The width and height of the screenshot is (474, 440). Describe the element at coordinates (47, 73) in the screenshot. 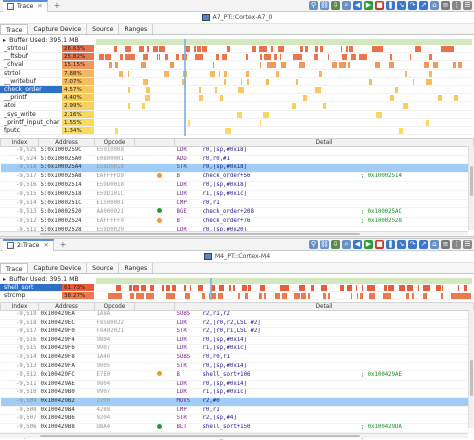

I see `function-row: strtol 7.88%` at that location.